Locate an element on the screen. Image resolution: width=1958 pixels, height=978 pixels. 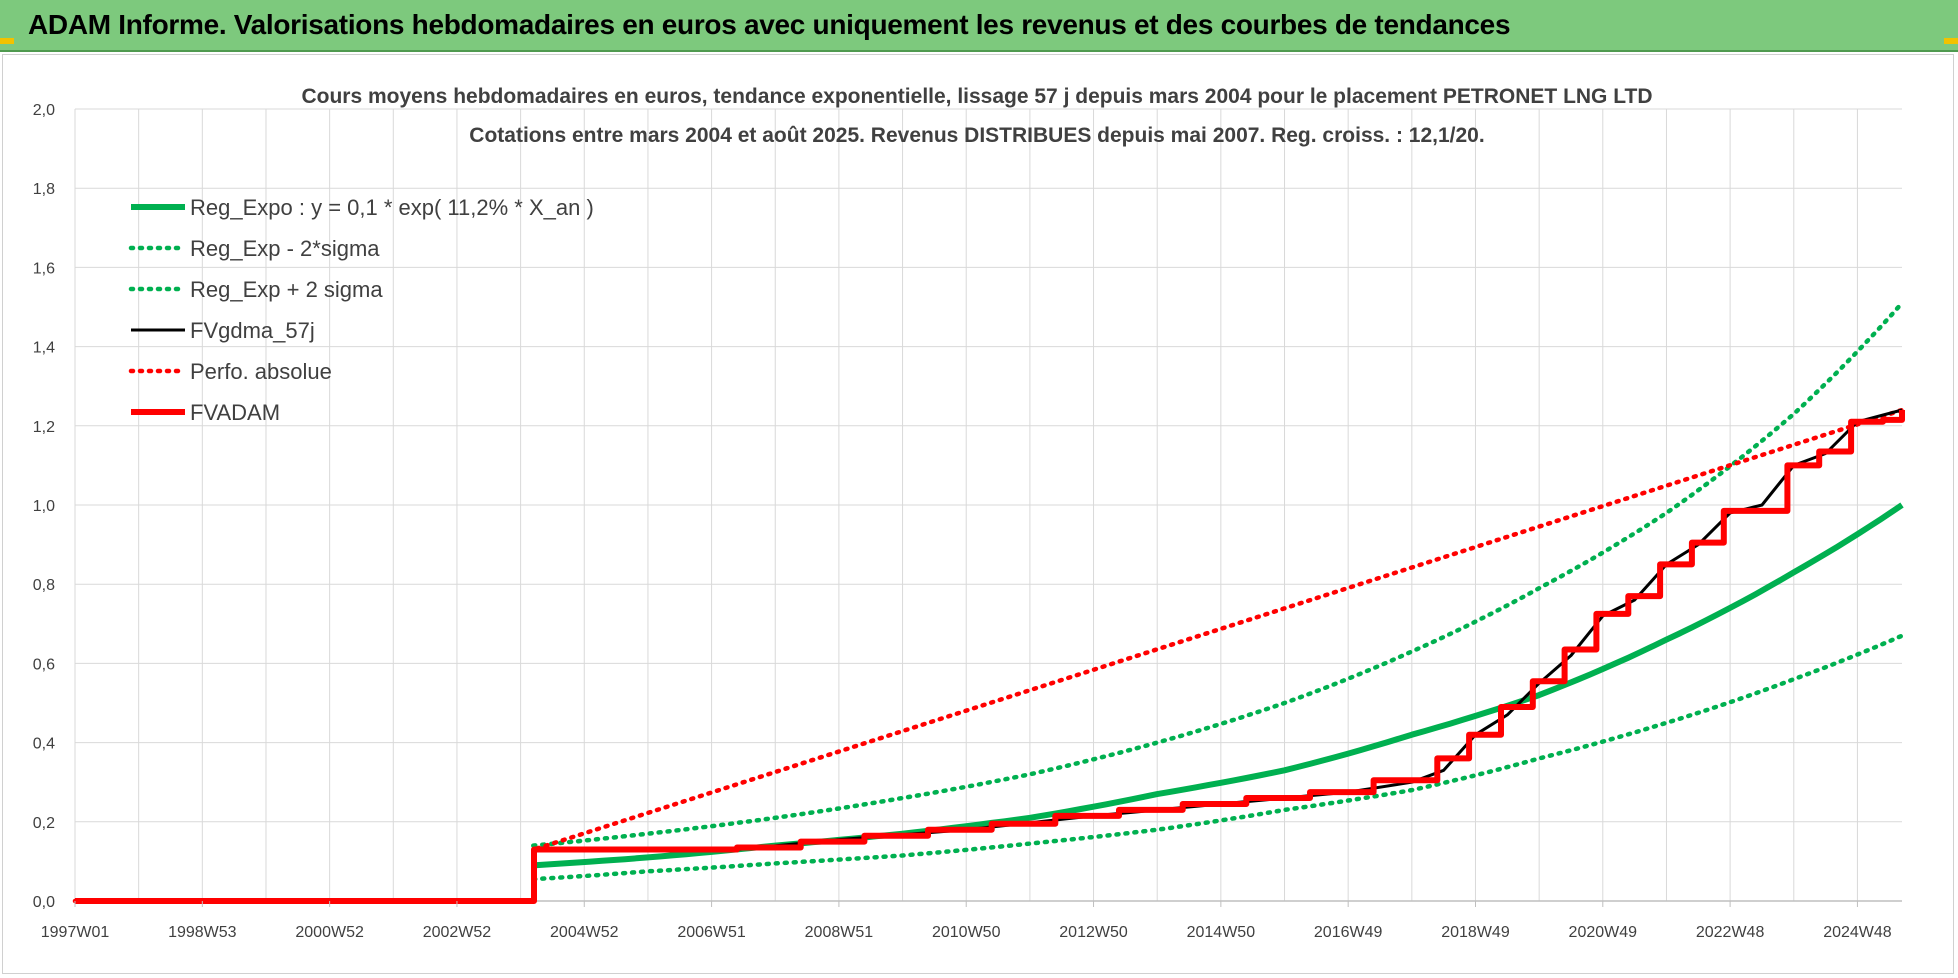
x-tick-label: 2002W52 is located at coordinates (457, 932).